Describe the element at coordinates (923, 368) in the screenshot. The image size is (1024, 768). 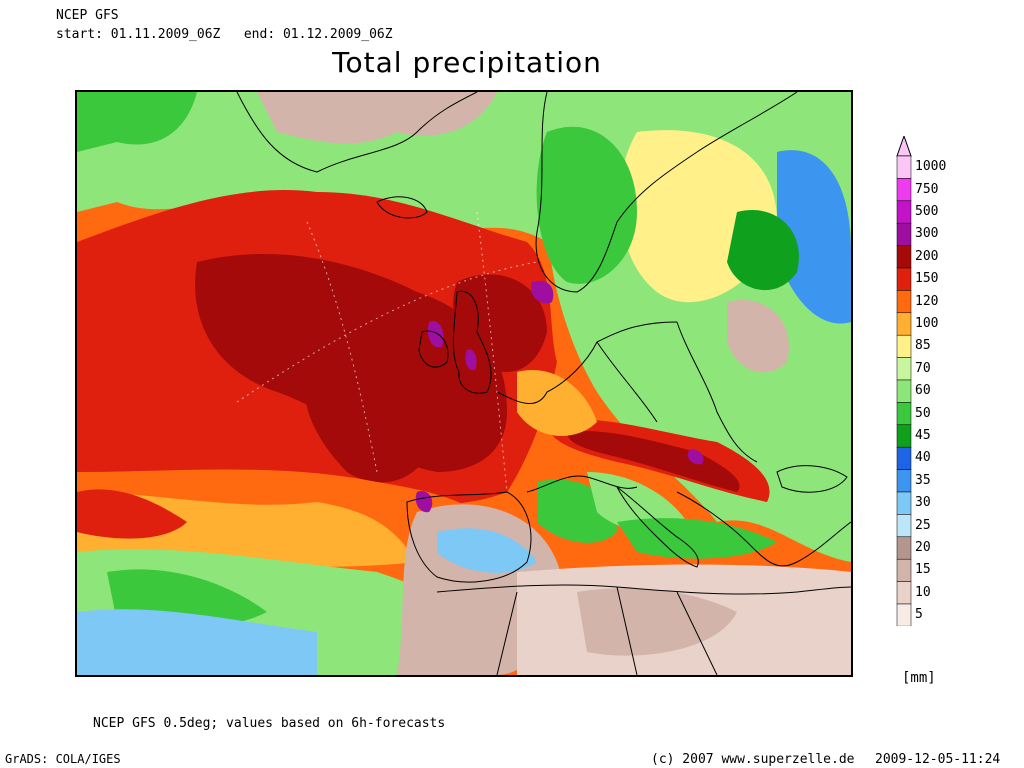
I see `legend-label: 70` at that location.